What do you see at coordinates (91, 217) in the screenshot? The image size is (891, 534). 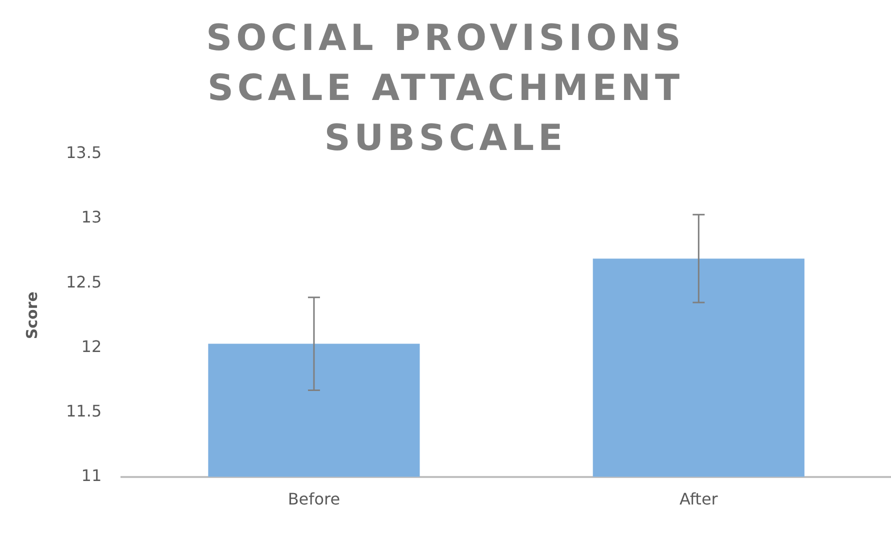 I see `y-tick-label: 13` at bounding box center [91, 217].